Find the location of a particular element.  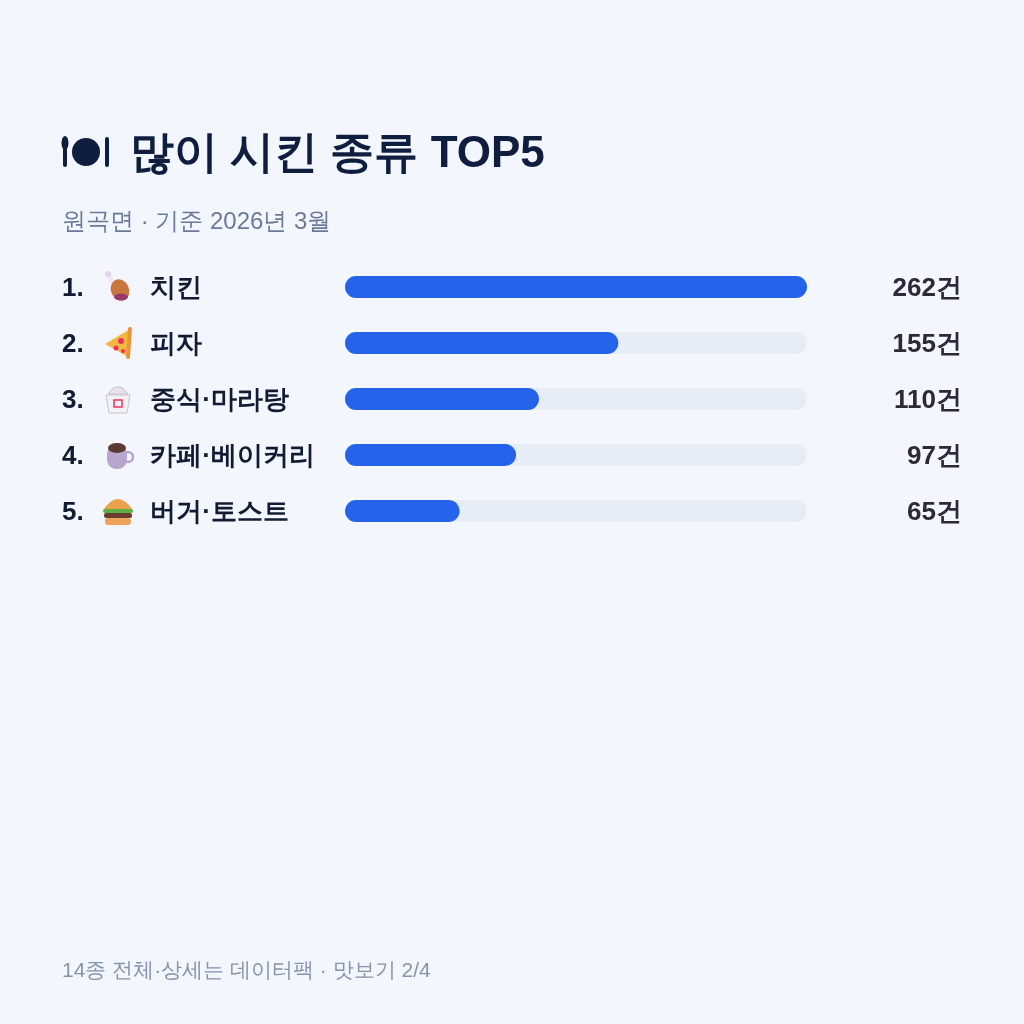

text: 14종 전체·상세는 데이터팩 · 맛보기 2/4 is located at coordinates (247, 969).